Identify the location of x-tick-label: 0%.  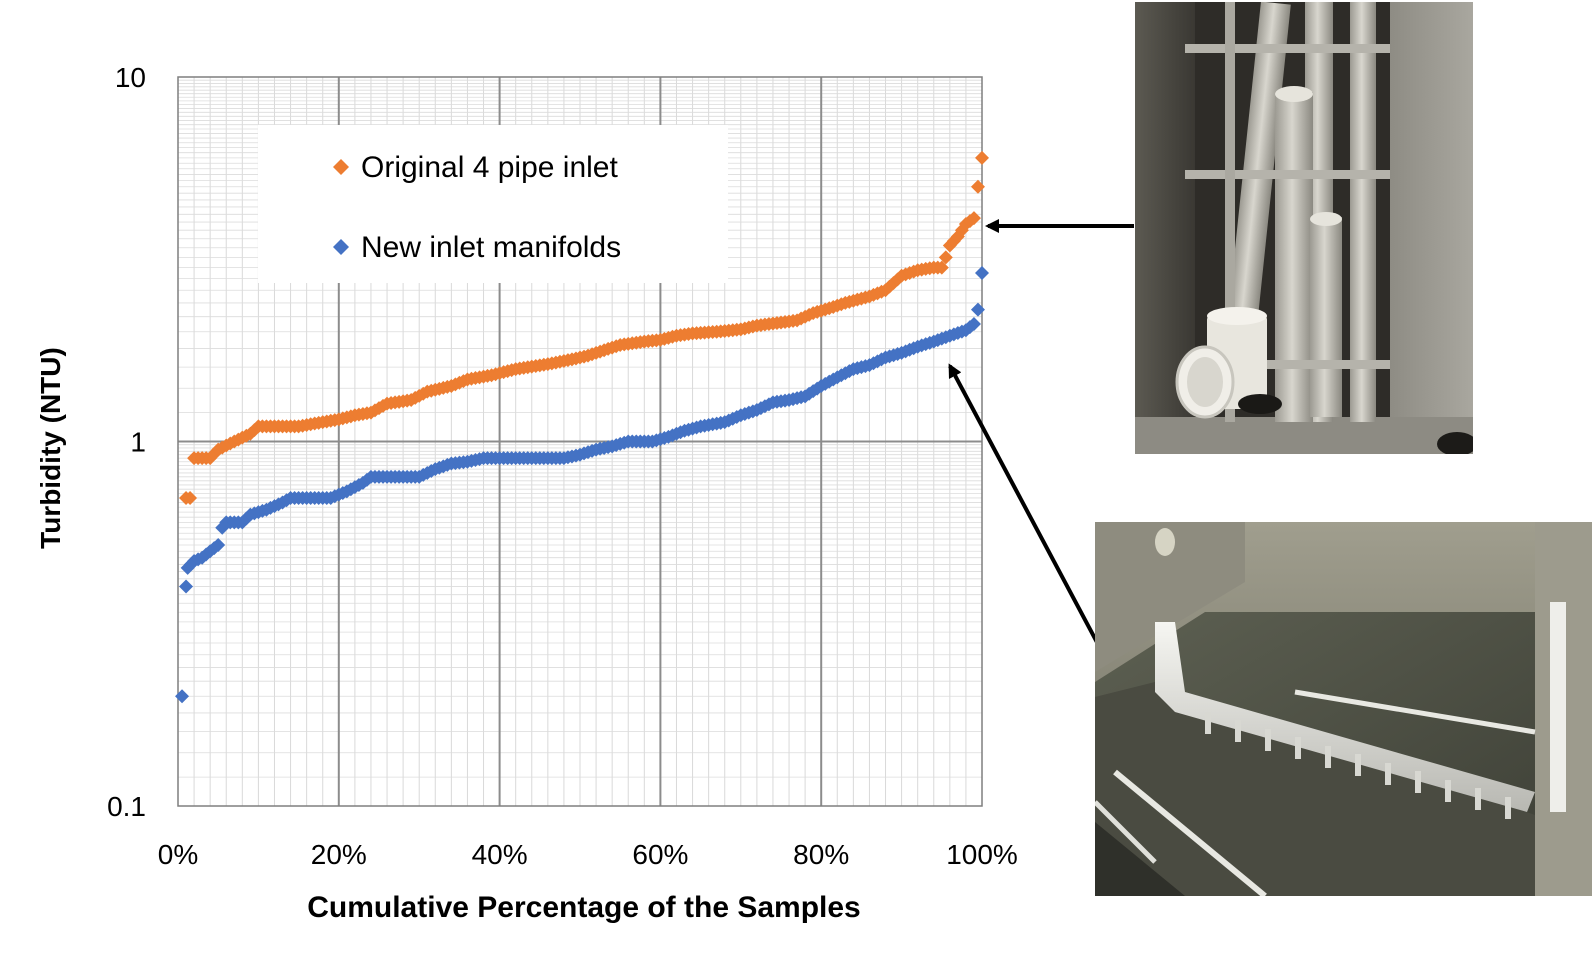
(178, 854).